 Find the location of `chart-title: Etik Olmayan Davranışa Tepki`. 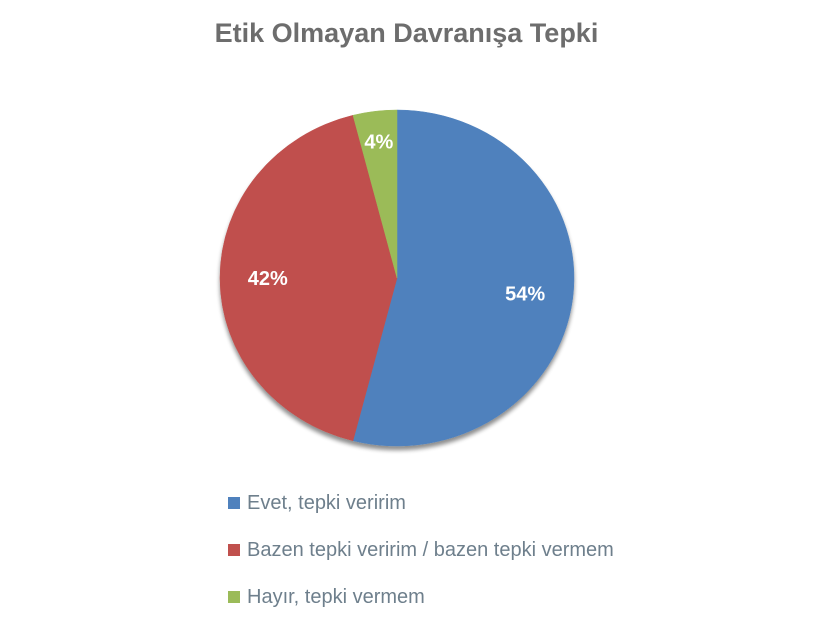

chart-title: Etik Olmayan Davranışa Tepki is located at coordinates (406, 33).